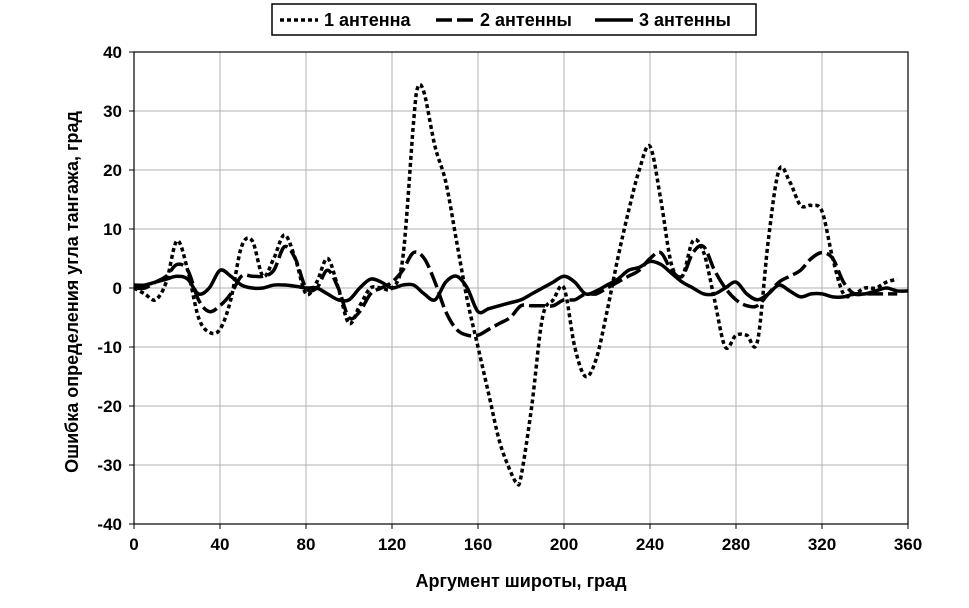 The width and height of the screenshot is (969, 608). What do you see at coordinates (109, 465) in the screenshot?
I see `y-tick-label: -30` at bounding box center [109, 465].